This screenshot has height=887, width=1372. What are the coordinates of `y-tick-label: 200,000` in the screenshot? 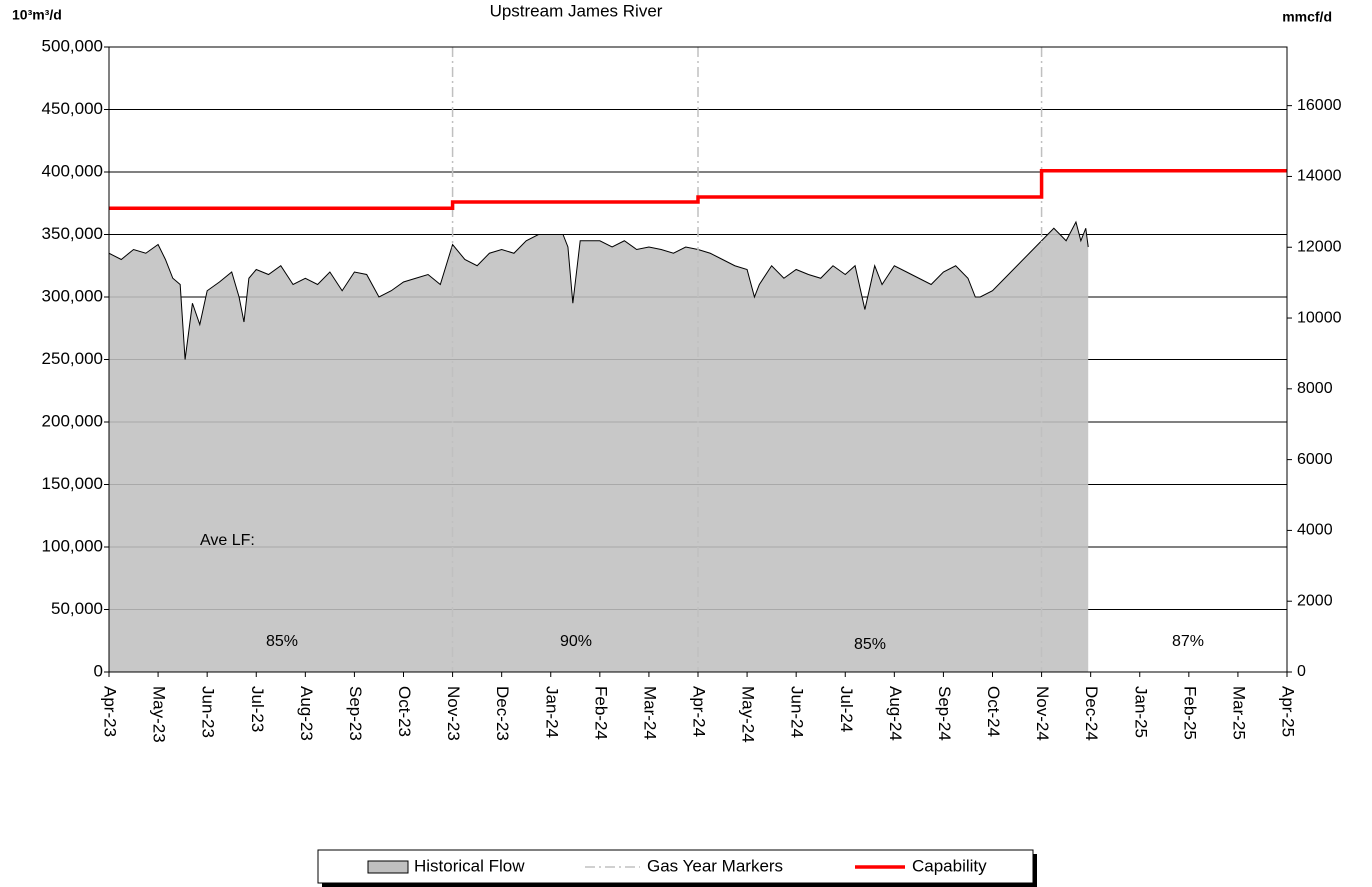 It's located at (72, 420).